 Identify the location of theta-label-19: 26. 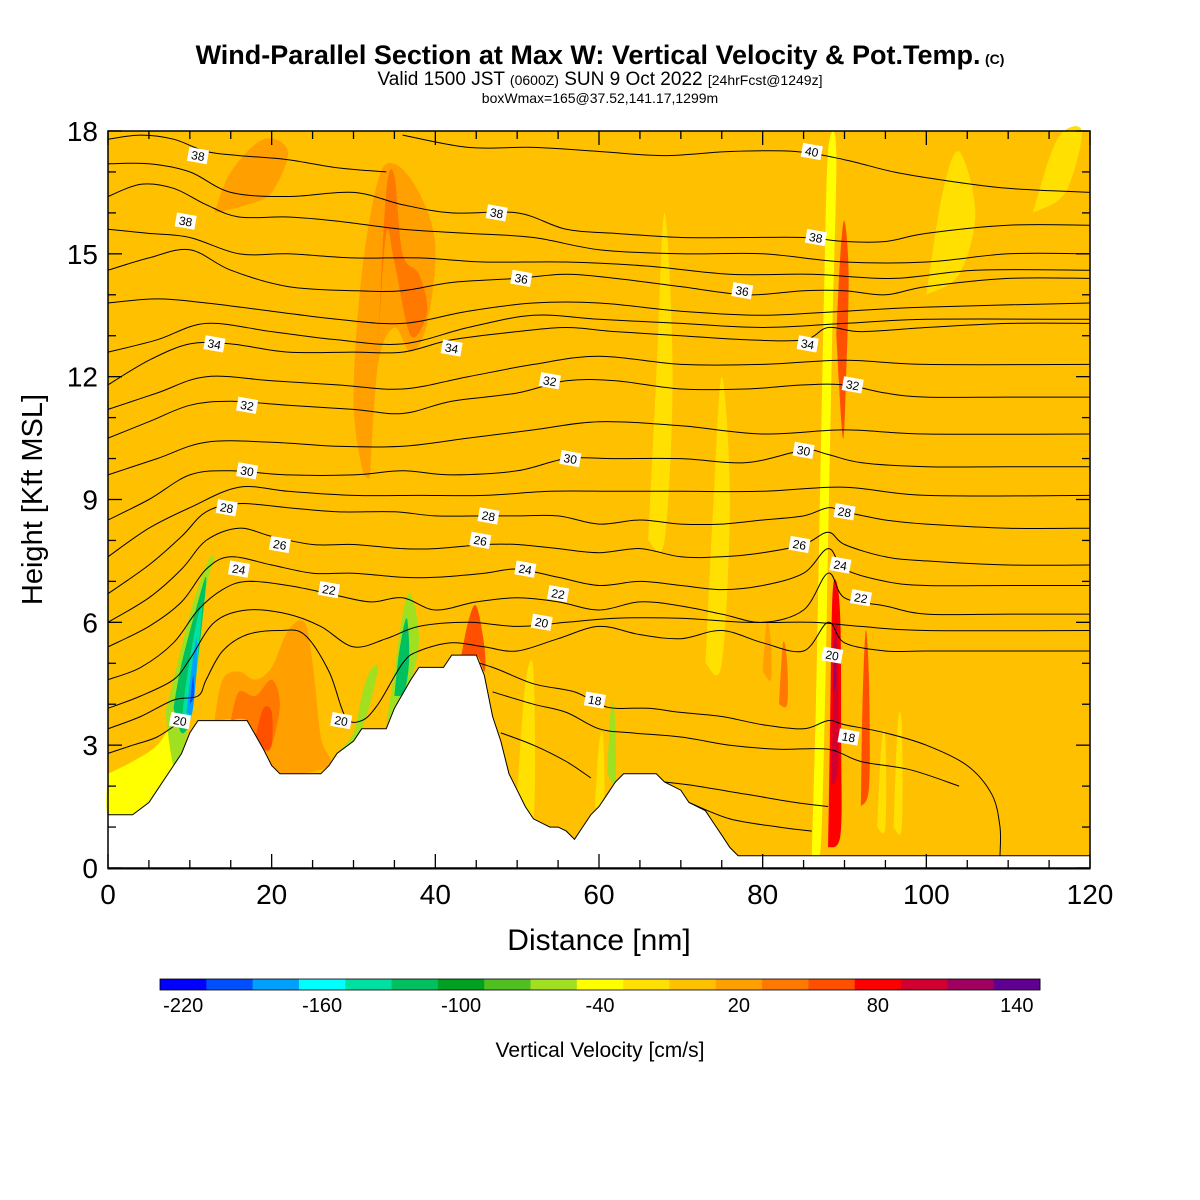
(279, 544).